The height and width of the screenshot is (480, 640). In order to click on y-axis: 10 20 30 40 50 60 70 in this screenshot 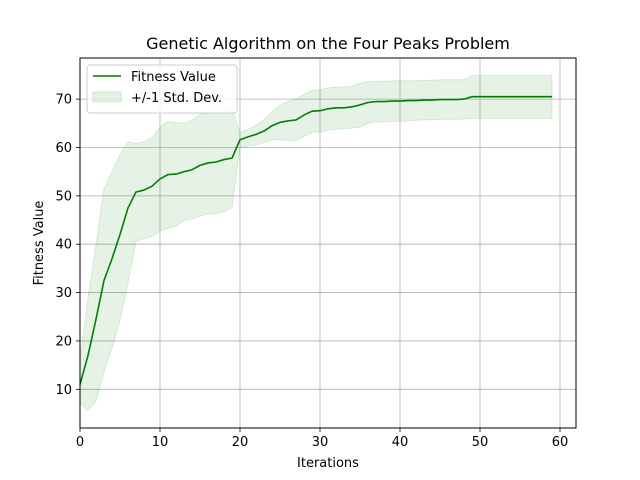, I will do `click(67, 245)`.